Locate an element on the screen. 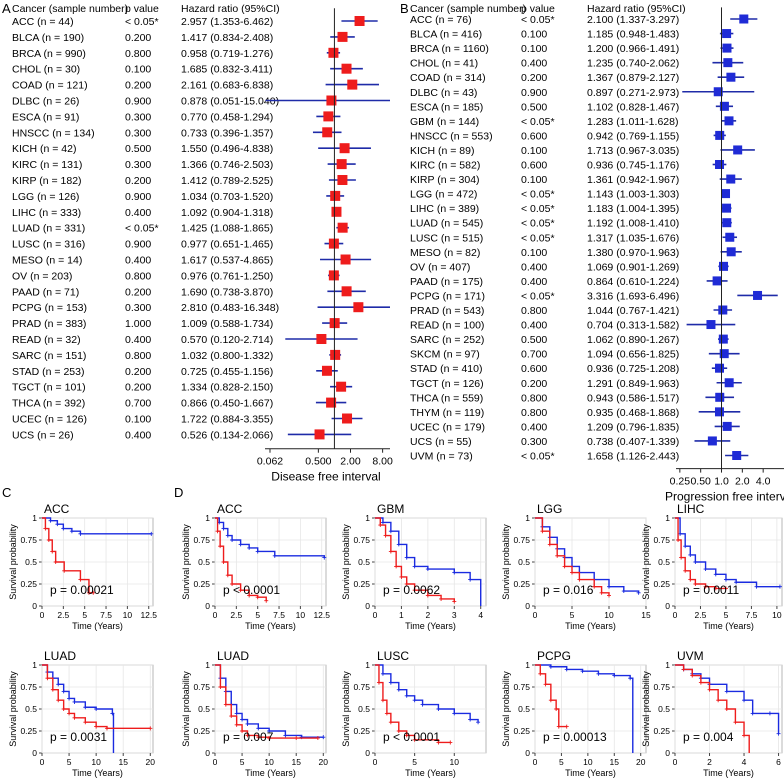  forest-row-hr-text: 1.291 (0.849-1.963) is located at coordinates (633, 384).